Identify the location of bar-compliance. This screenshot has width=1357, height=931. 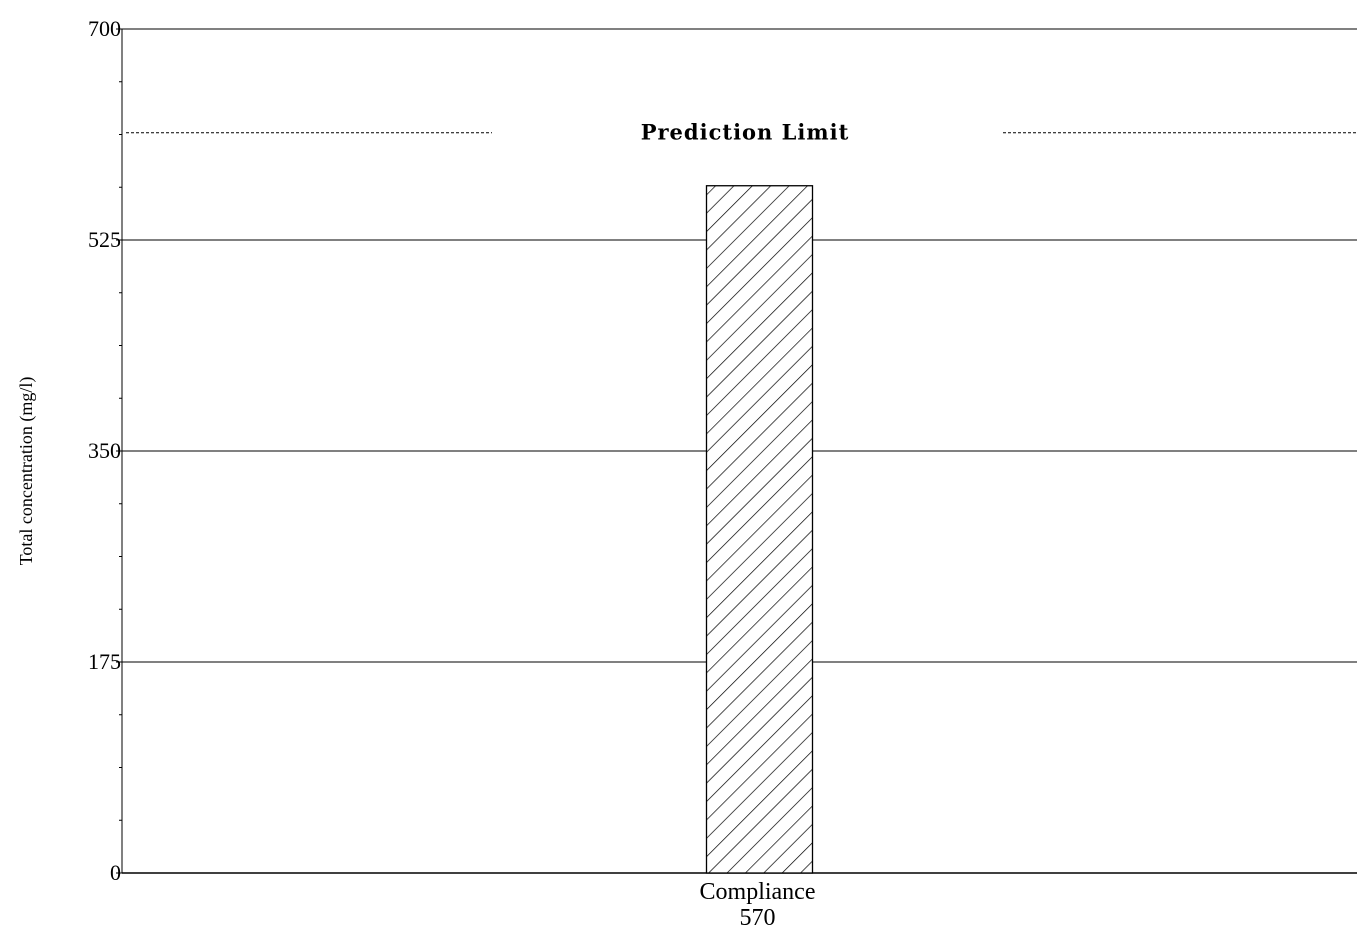
(759, 529).